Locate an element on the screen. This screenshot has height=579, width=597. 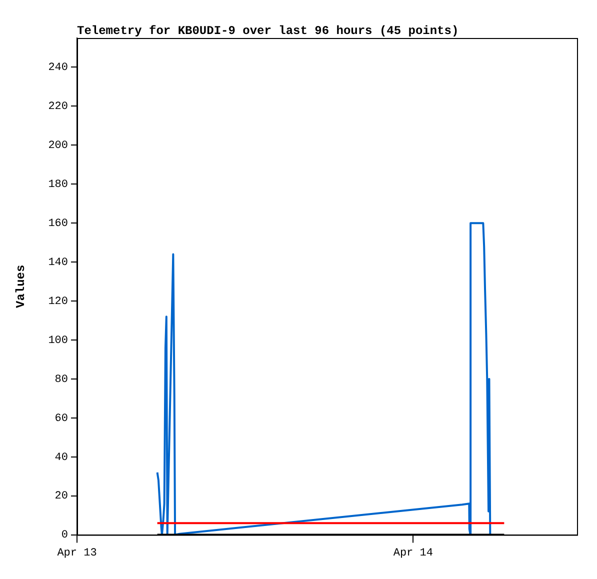
y-tick-label: 80 is located at coordinates (61, 380).